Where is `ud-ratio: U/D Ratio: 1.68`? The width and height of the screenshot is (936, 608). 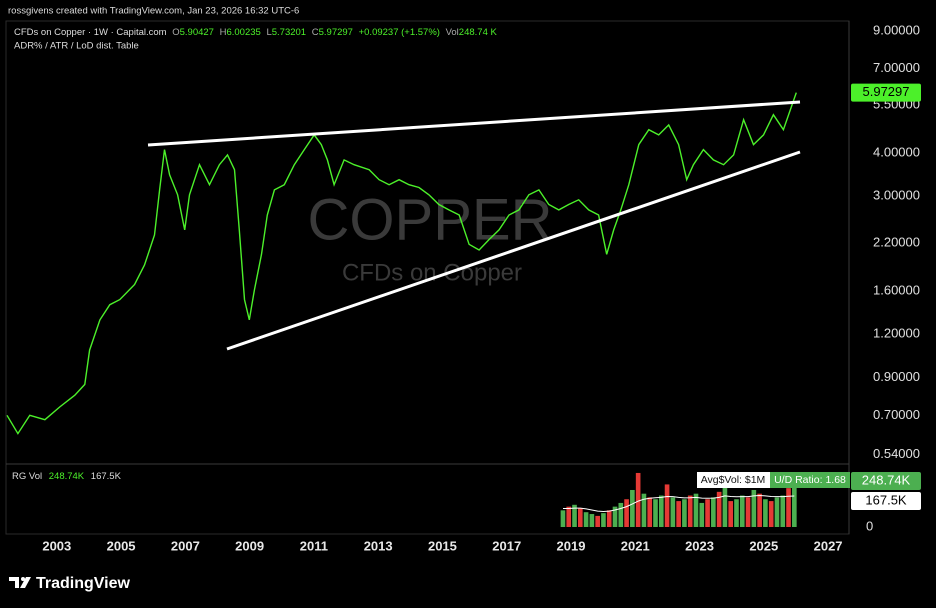 ud-ratio: U/D Ratio: 1.68 is located at coordinates (810, 480).